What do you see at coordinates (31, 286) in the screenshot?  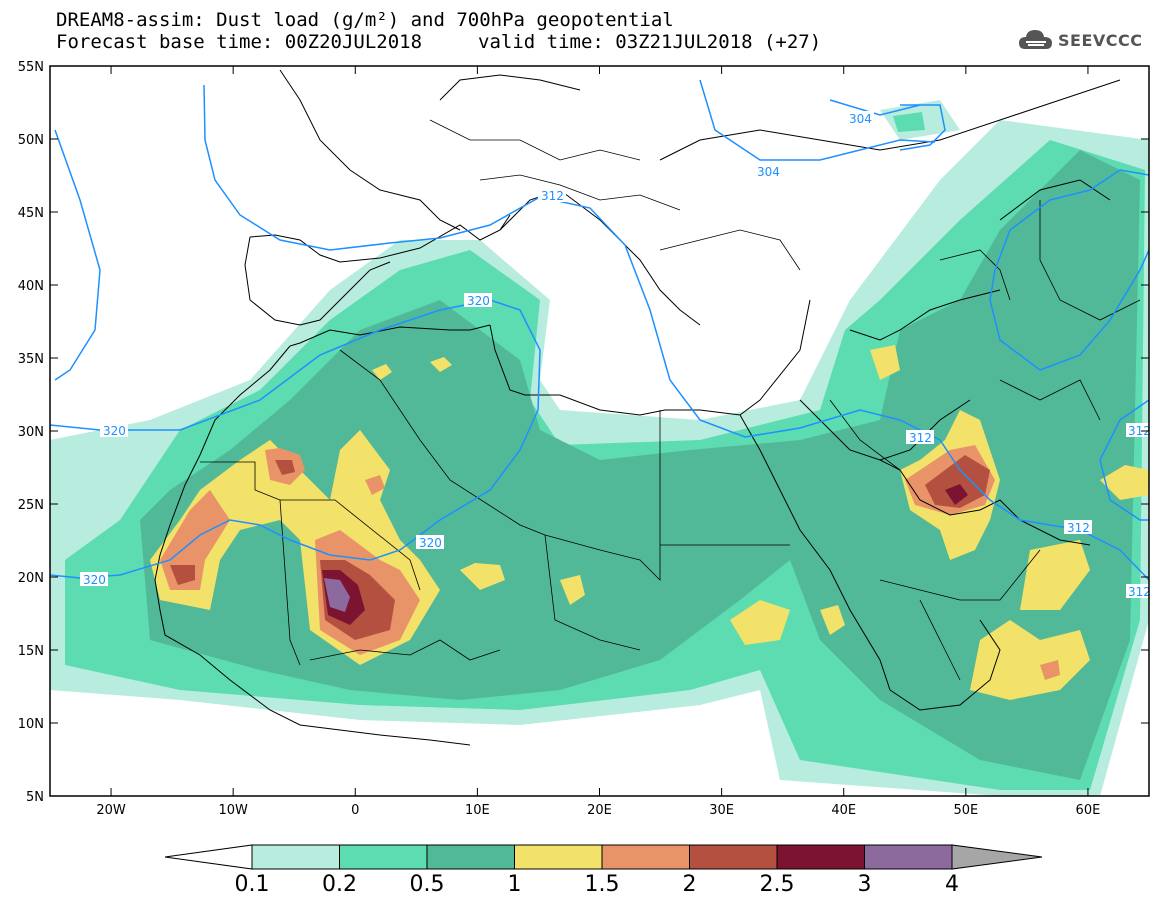 I see `y-tick-label: 40N` at bounding box center [31, 286].